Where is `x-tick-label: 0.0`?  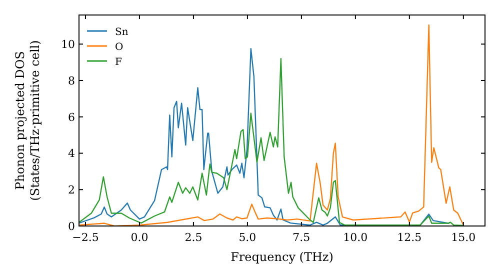
x-tick-label: 0.0 is located at coordinates (139, 237).